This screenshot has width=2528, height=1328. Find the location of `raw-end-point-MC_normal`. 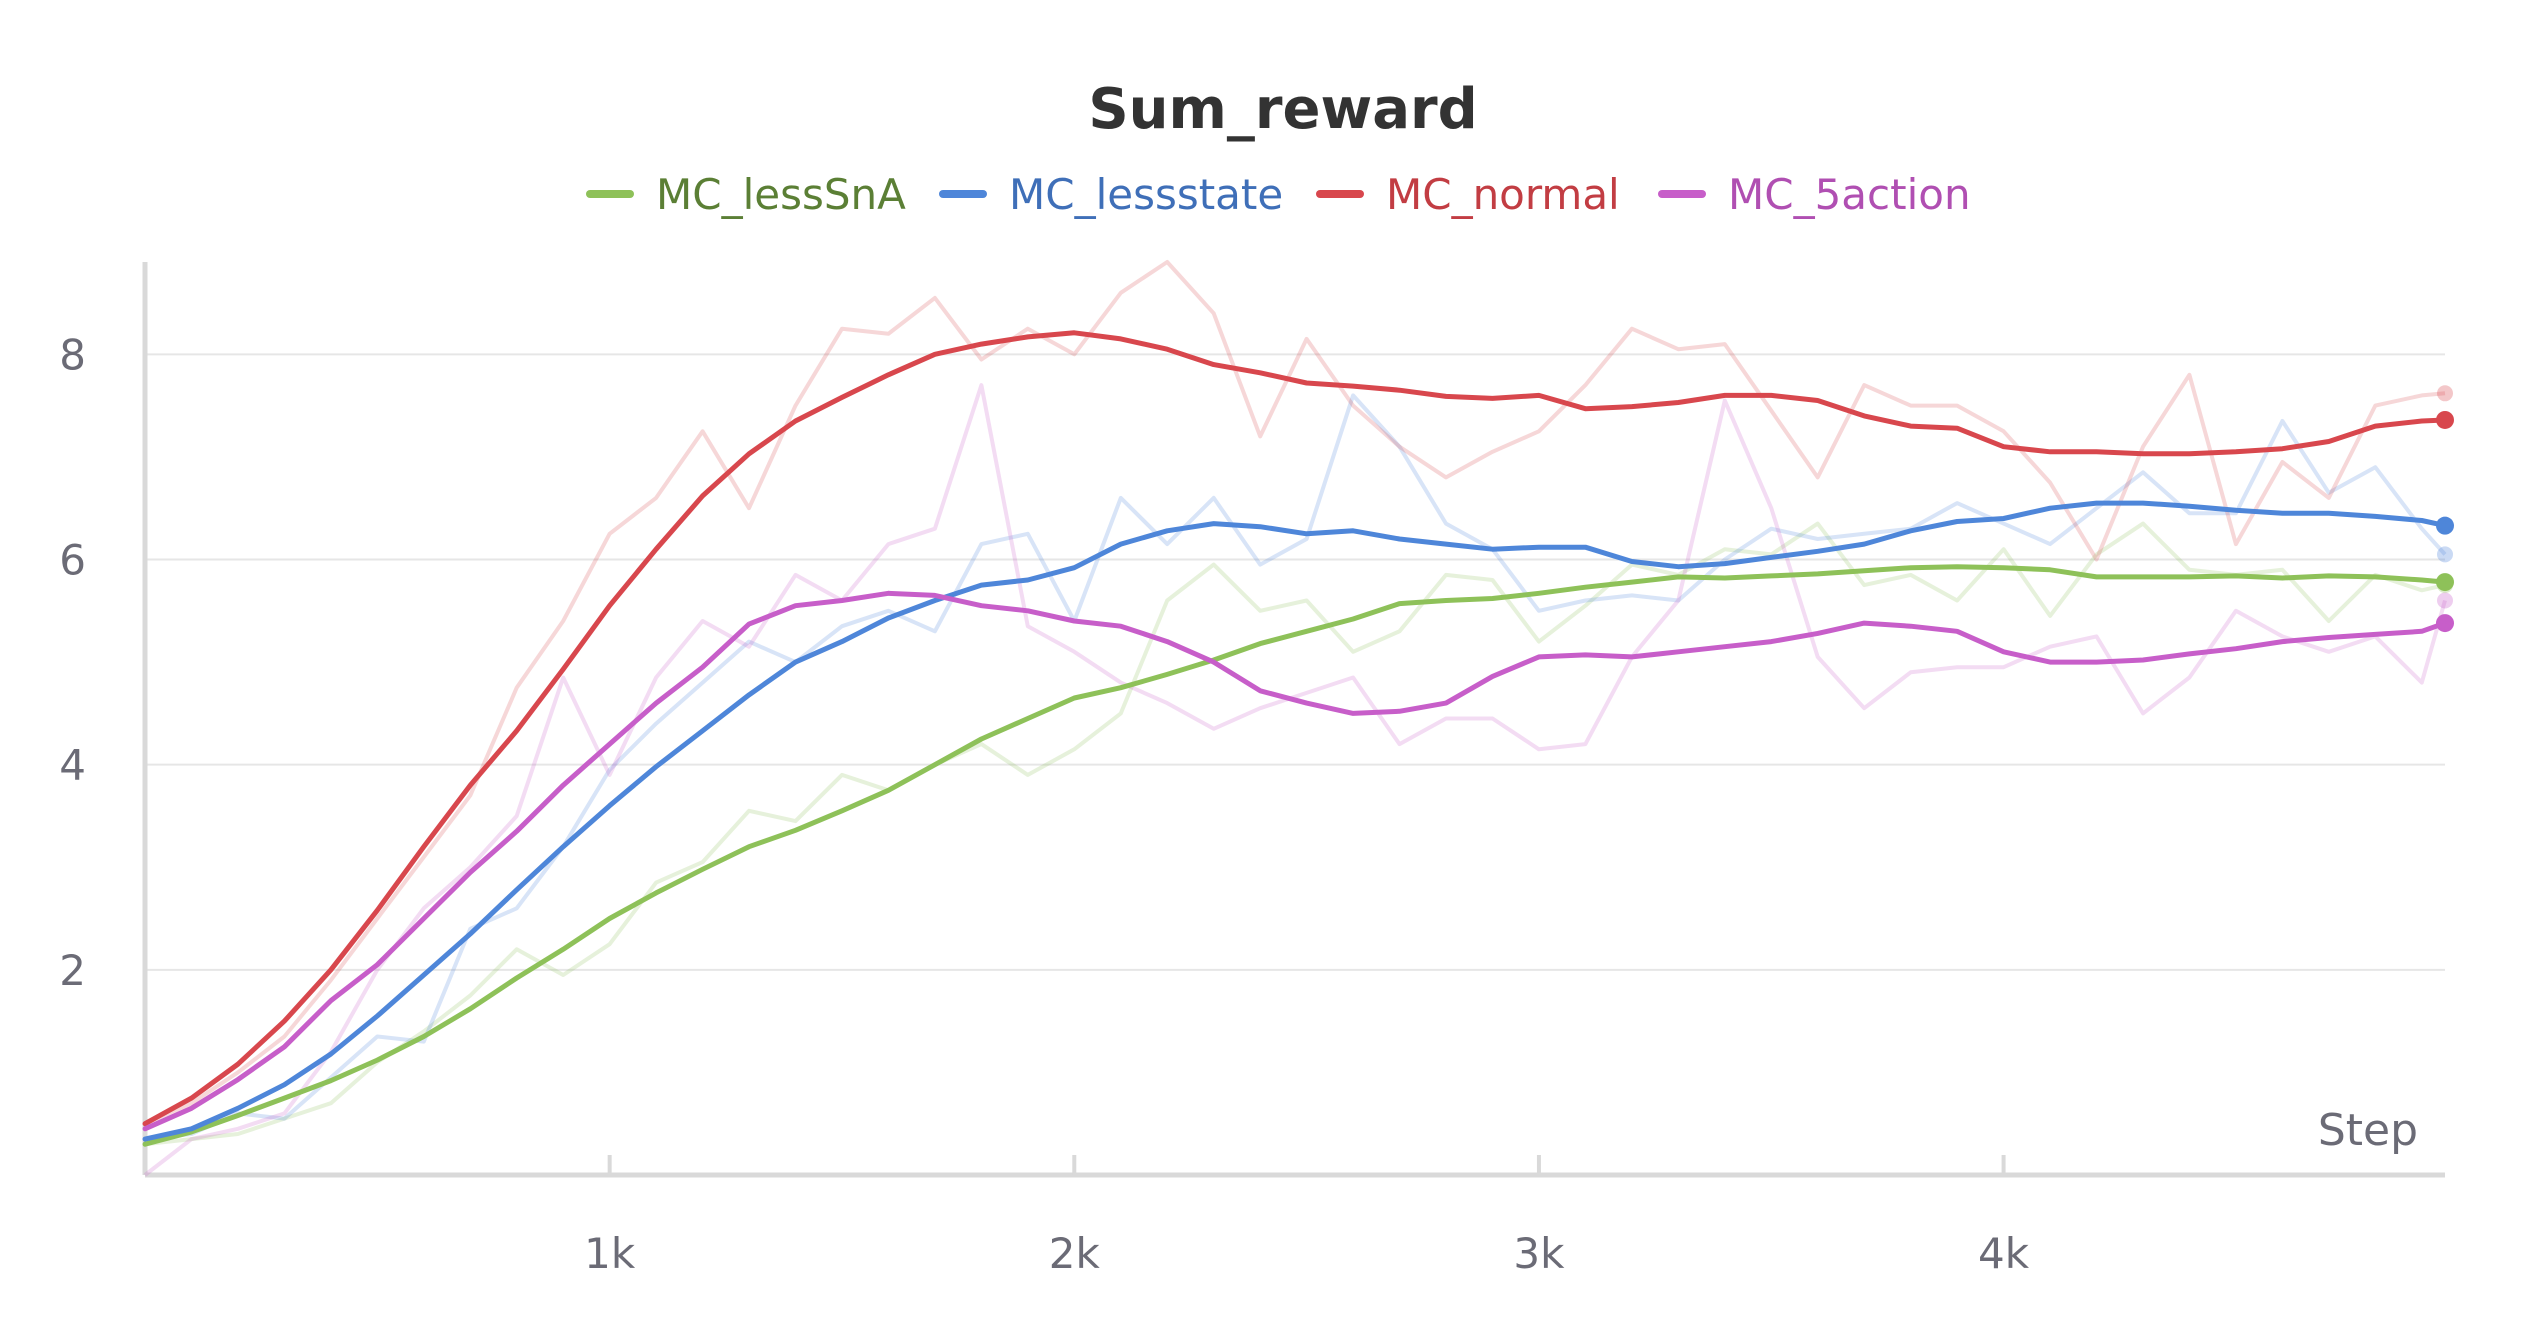

raw-end-point-MC_normal is located at coordinates (2445, 393).